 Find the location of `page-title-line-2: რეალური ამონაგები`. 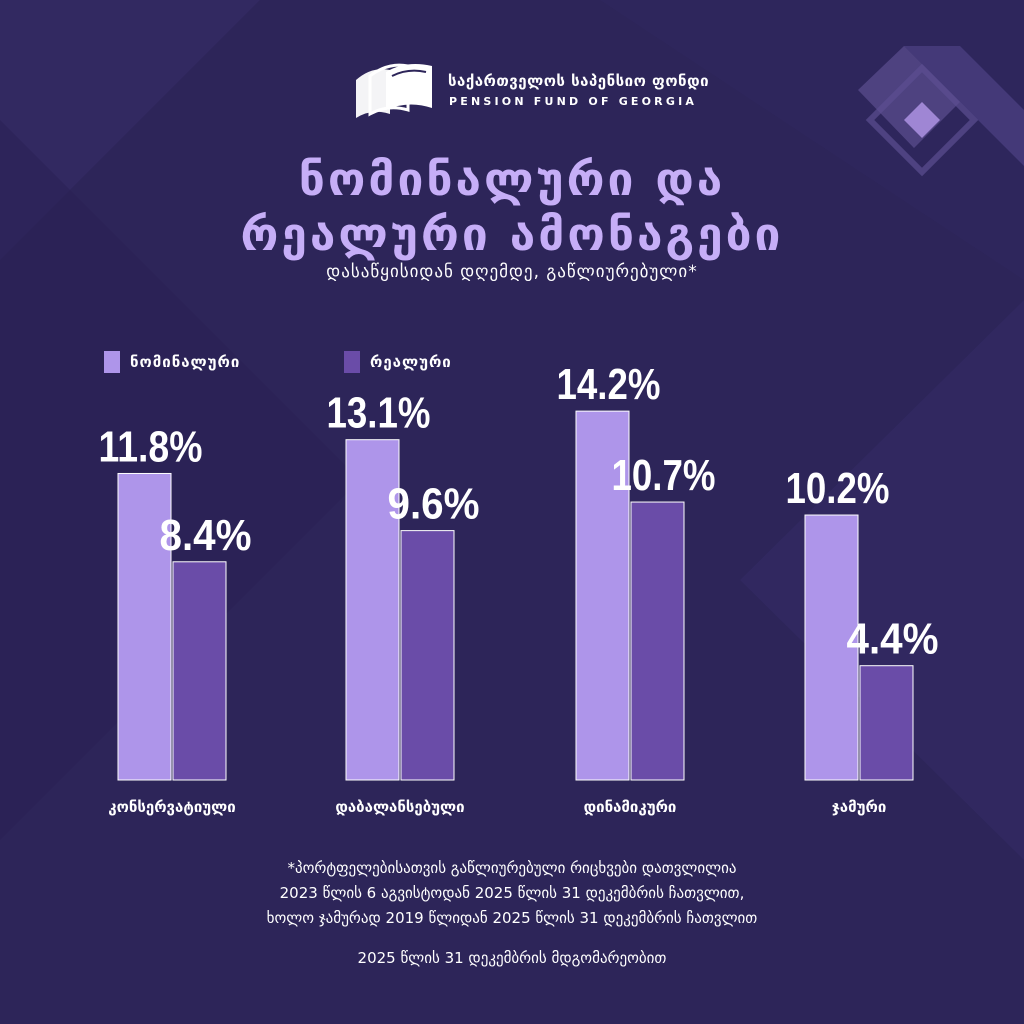

page-title-line-2: რეალური ამონაგები is located at coordinates (512, 234).